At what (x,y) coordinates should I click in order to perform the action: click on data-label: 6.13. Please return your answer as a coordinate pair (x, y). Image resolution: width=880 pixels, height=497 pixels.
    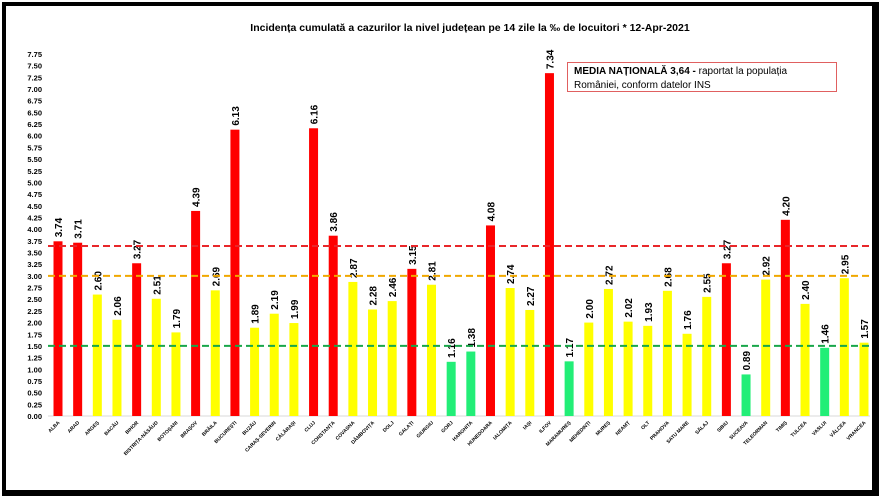
    Looking at the image, I should click on (236, 116).